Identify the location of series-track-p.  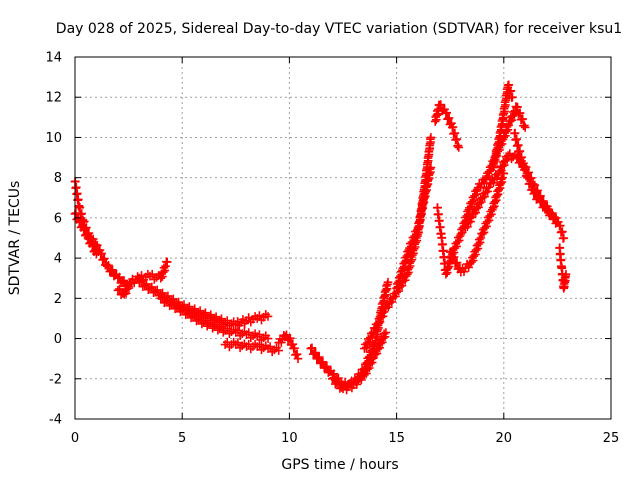
(502, 126).